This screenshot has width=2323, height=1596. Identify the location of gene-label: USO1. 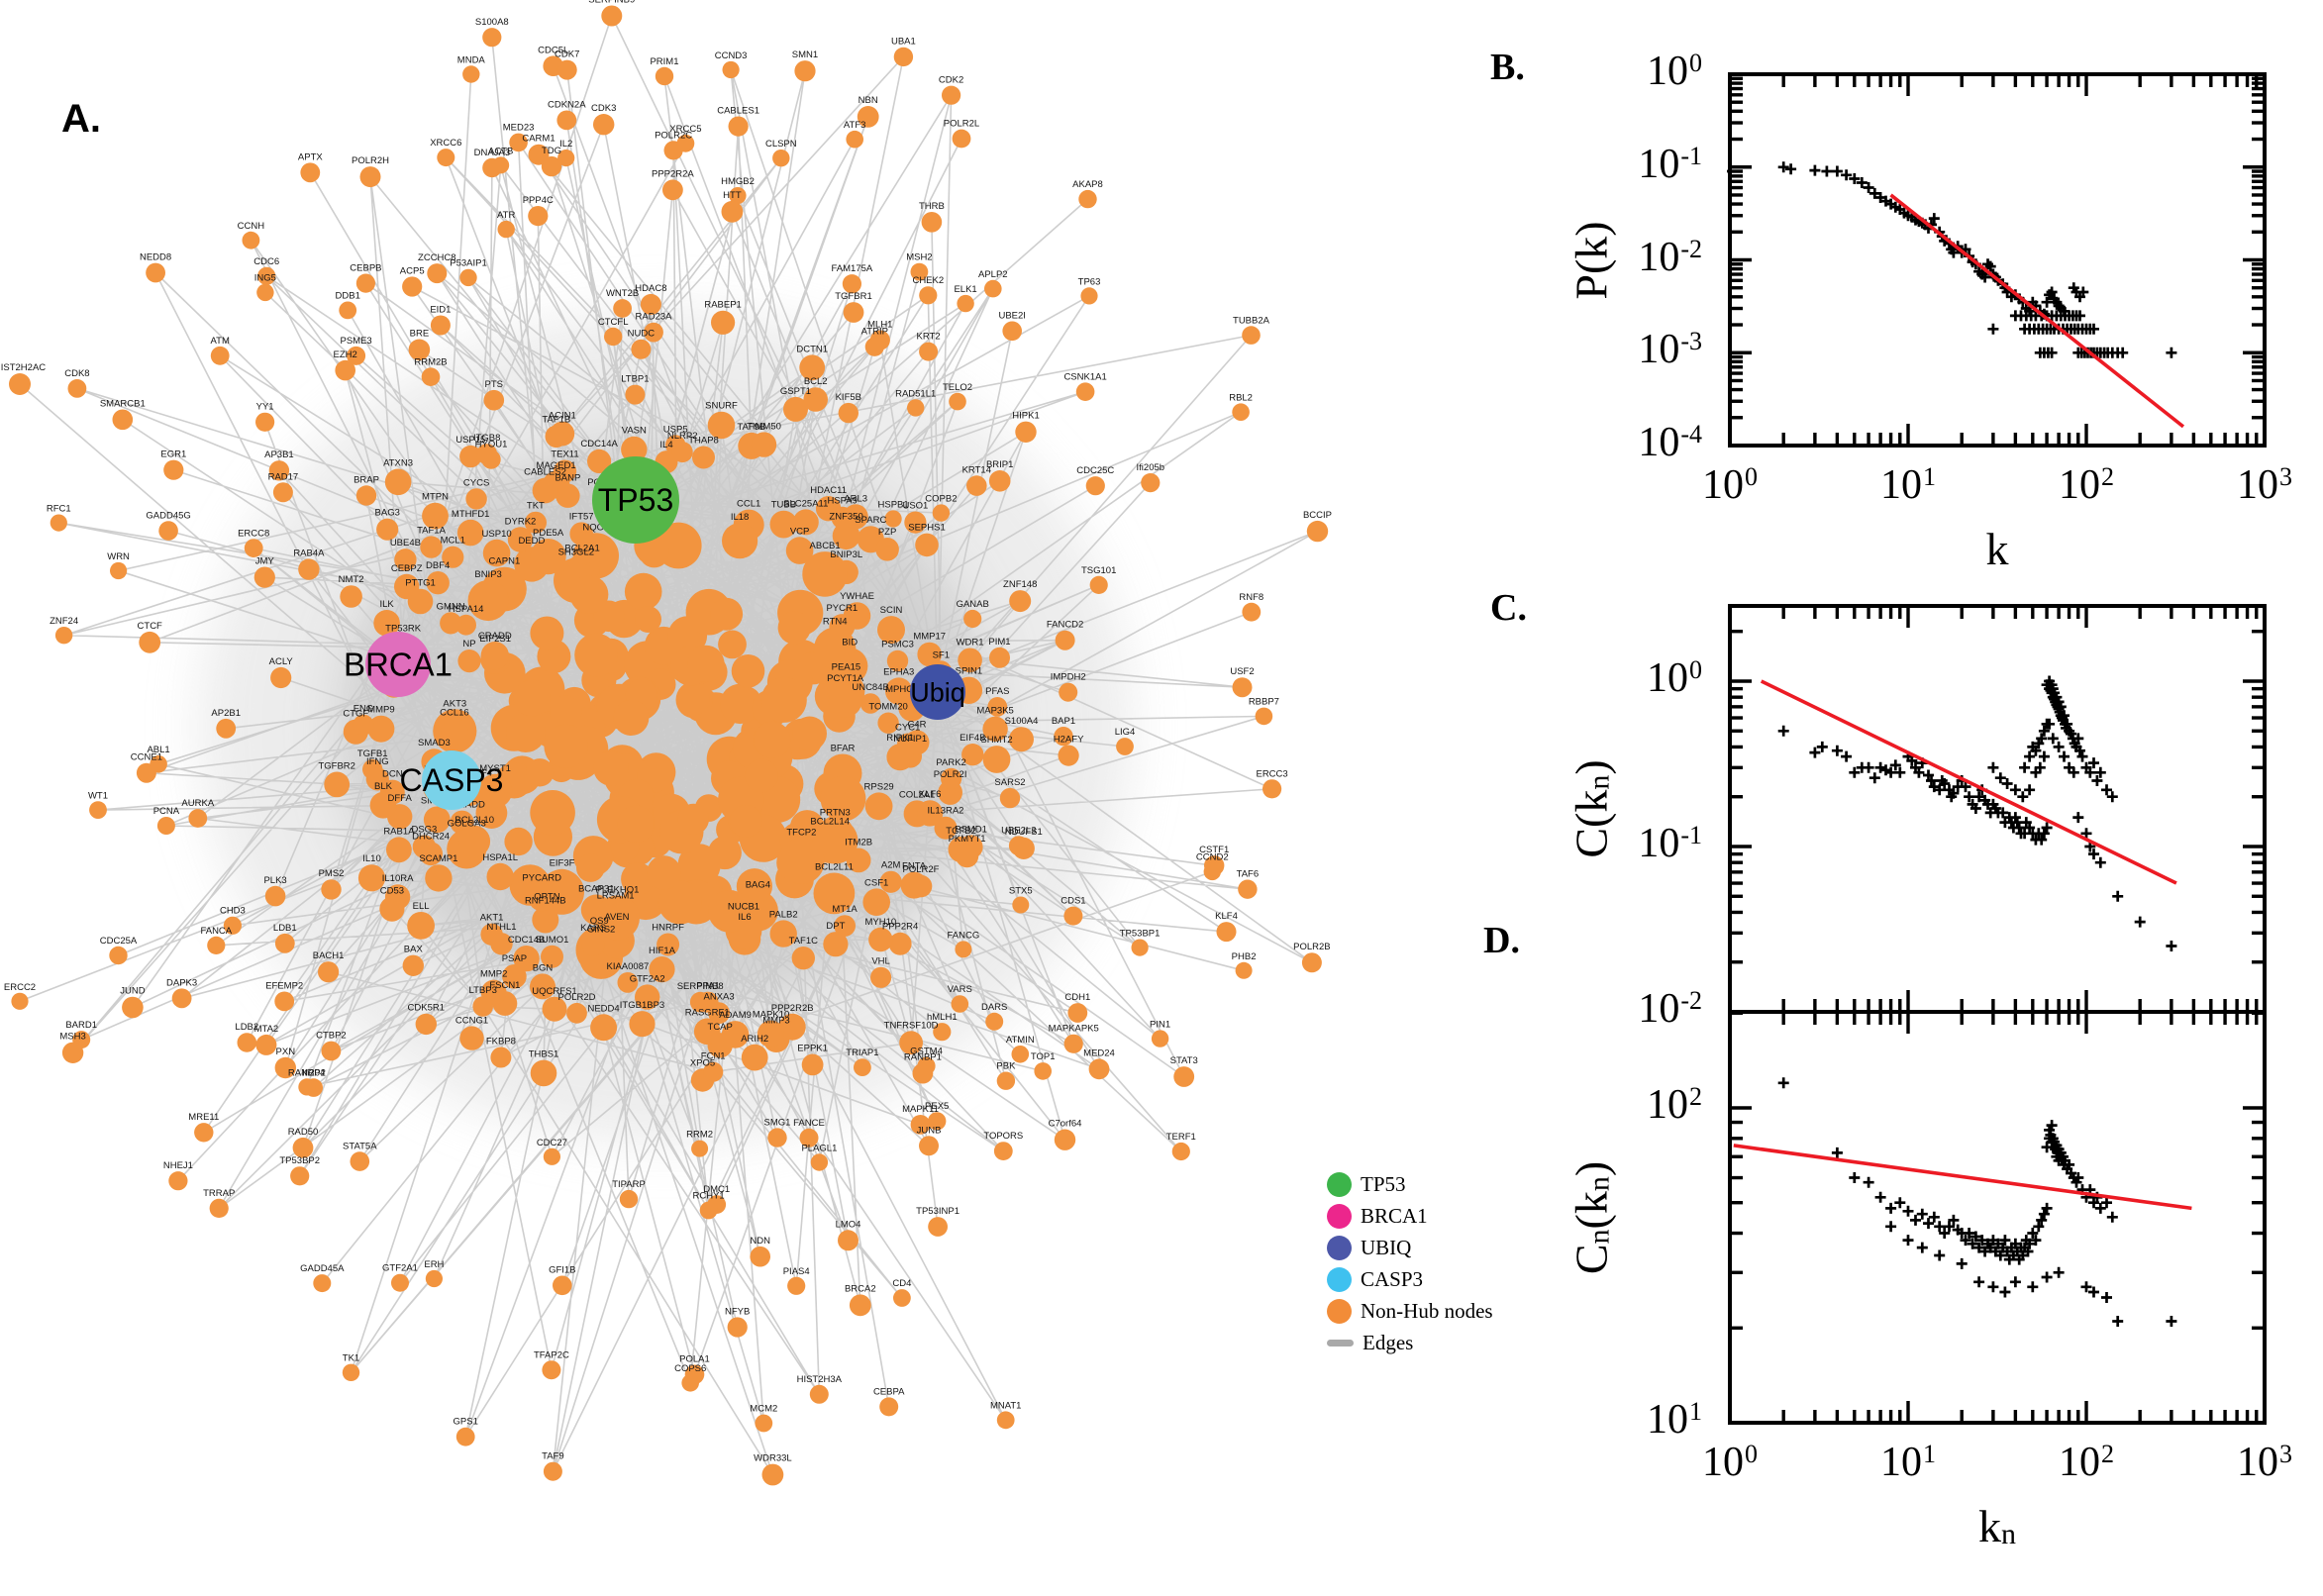
(915, 506).